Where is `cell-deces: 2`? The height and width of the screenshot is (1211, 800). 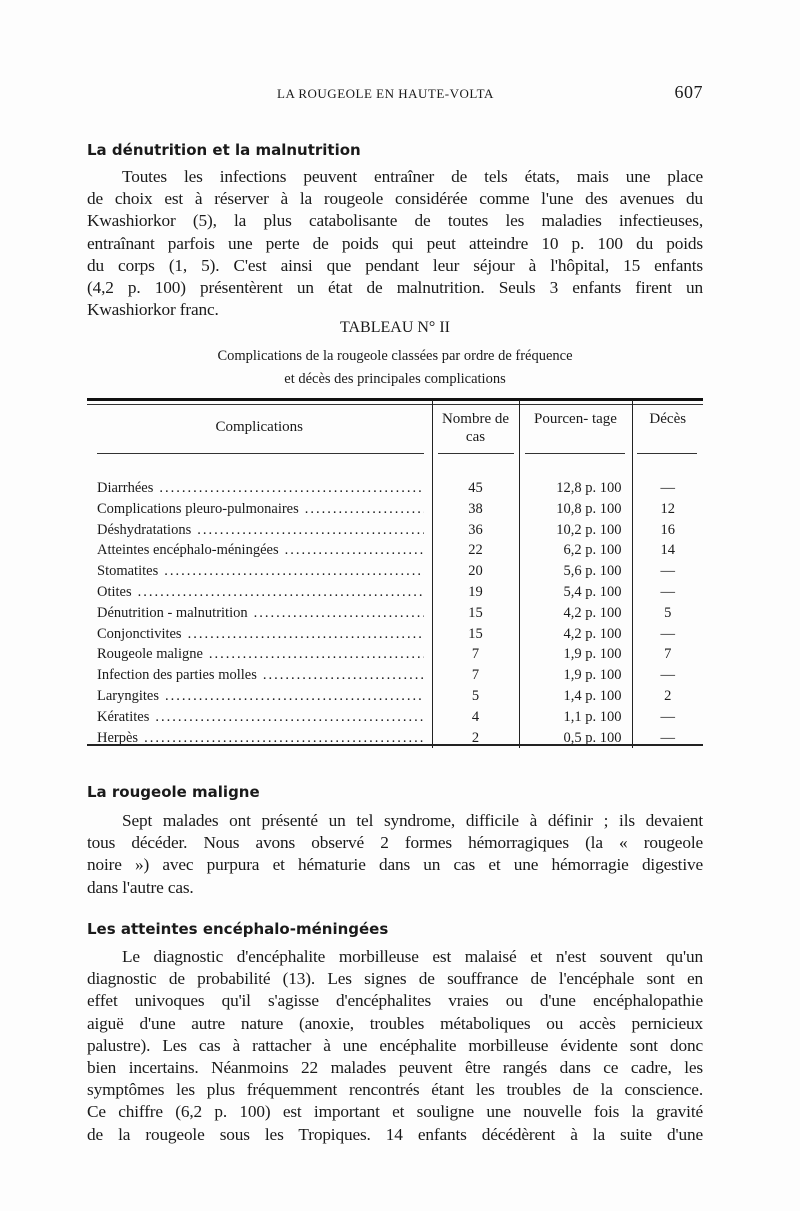
cell-deces: 2 is located at coordinates (667, 696).